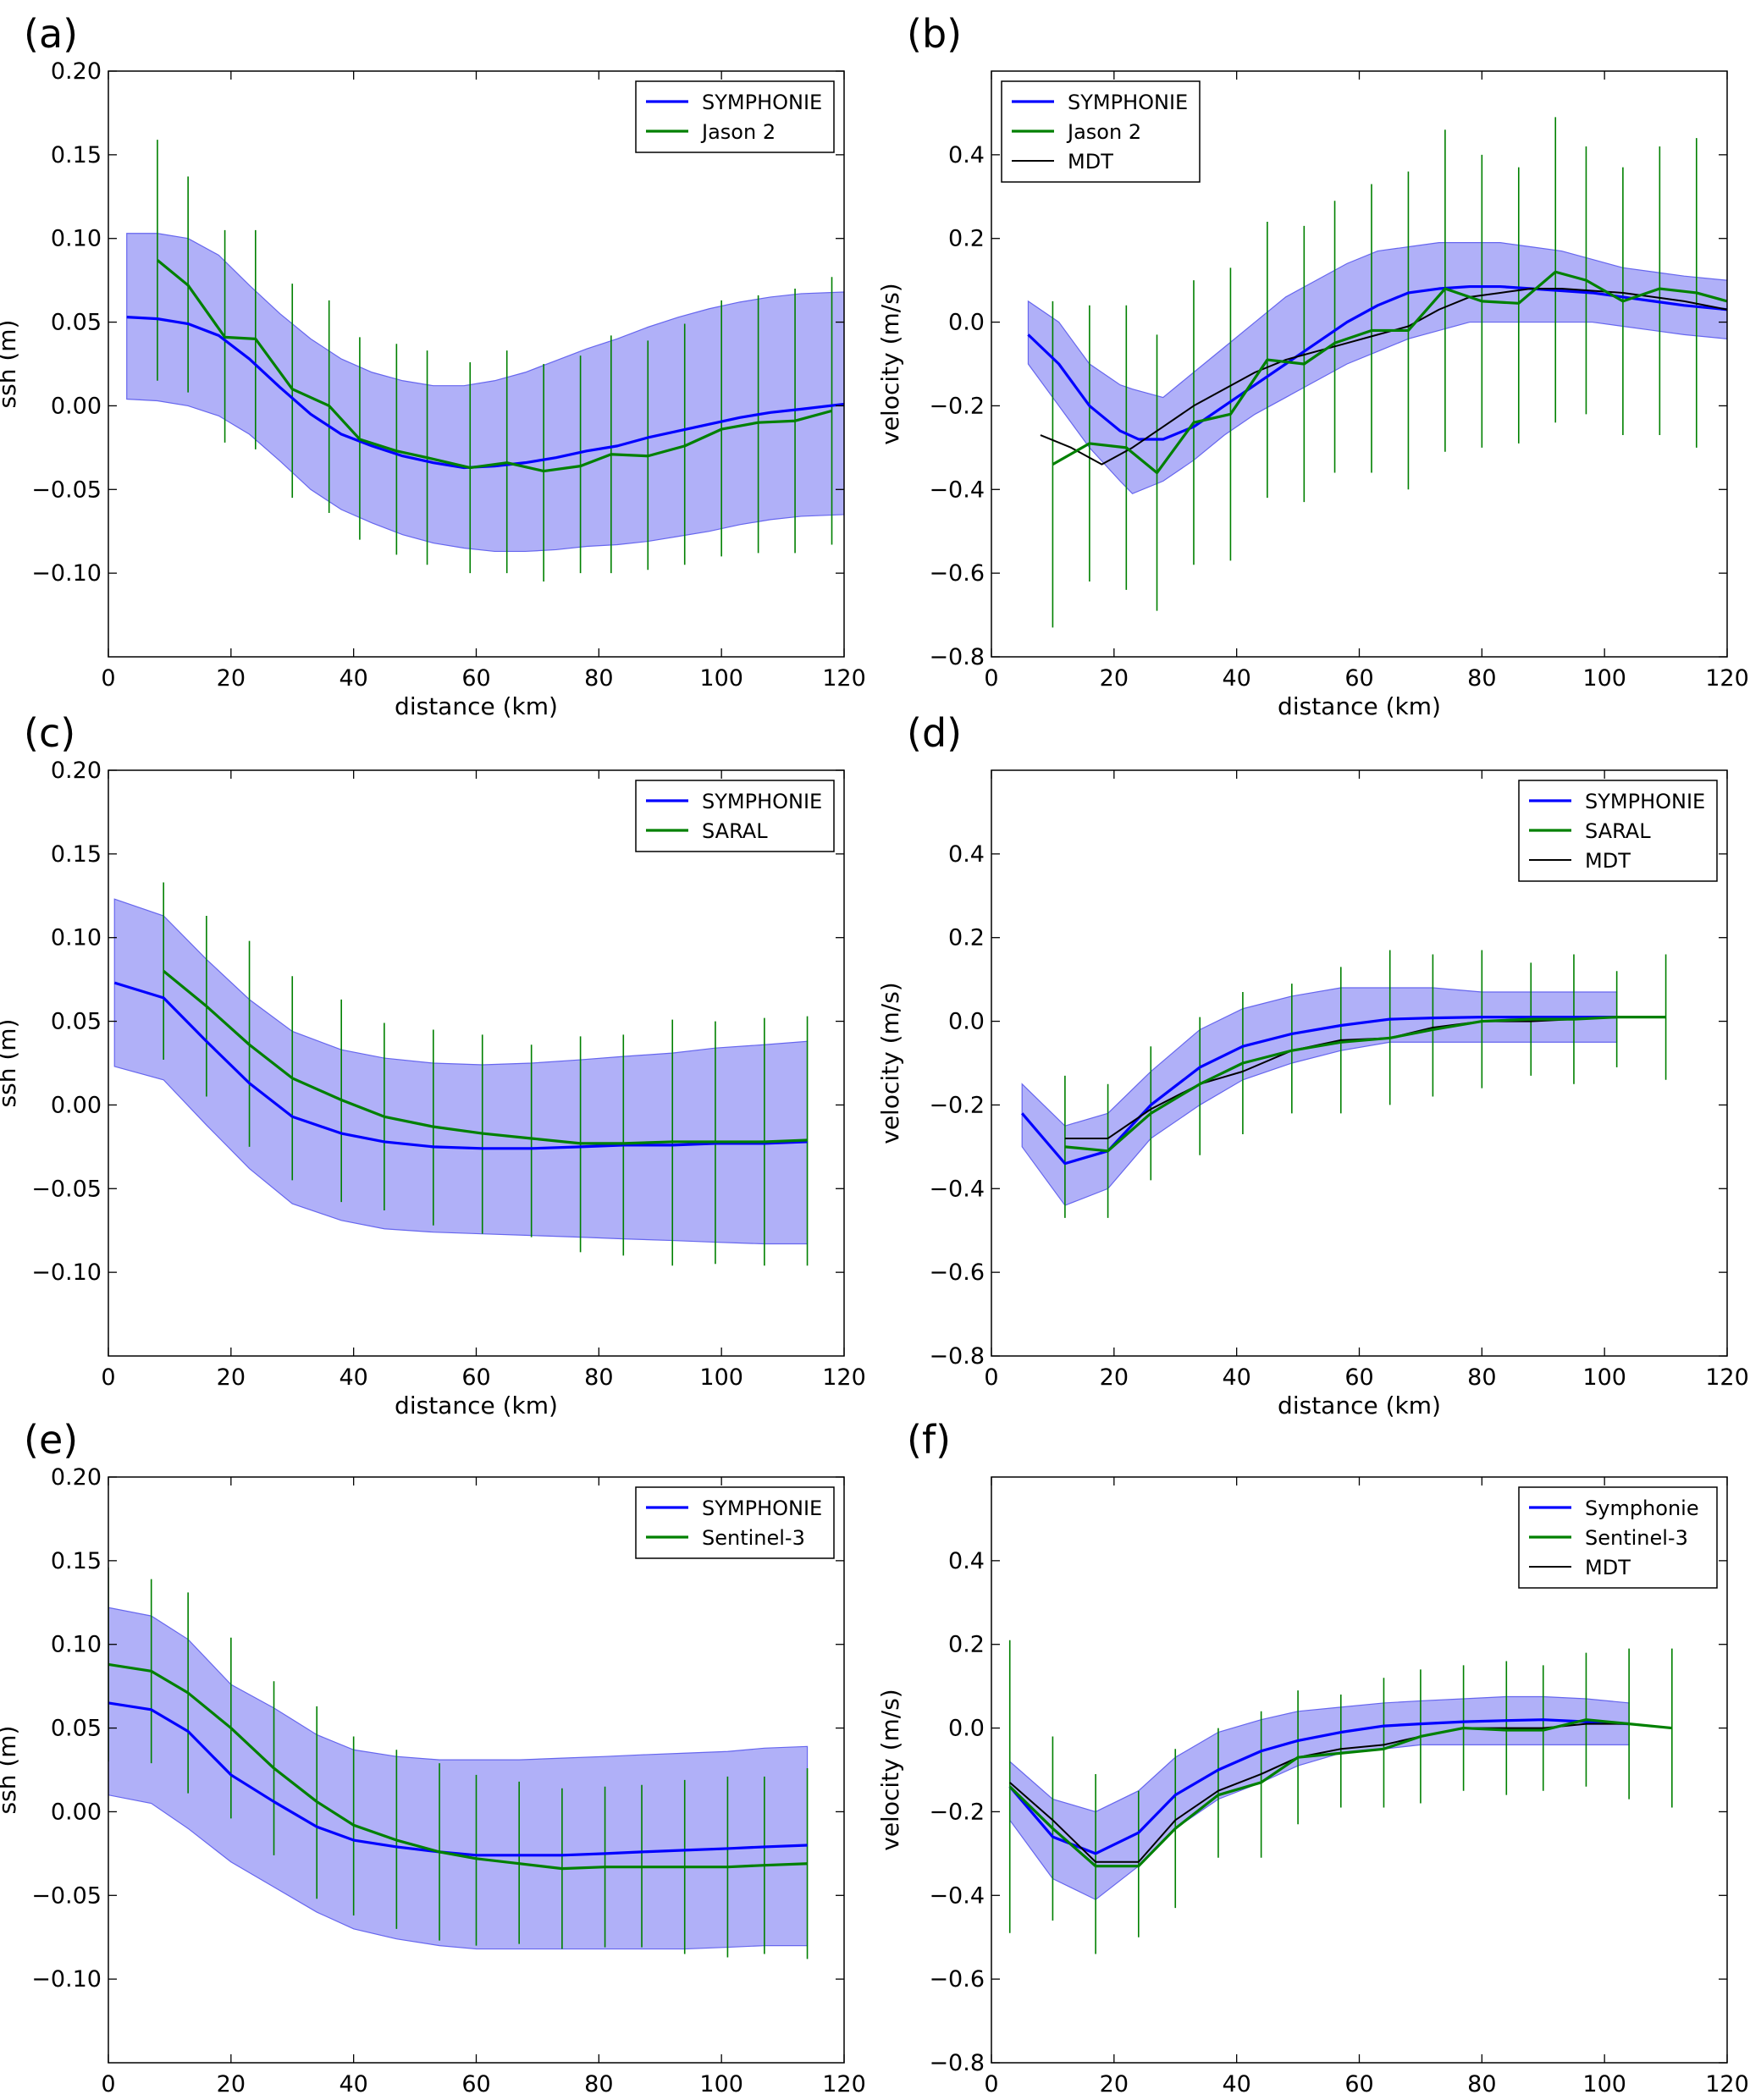  Describe the element at coordinates (1103, 132) in the screenshot. I see `legend-entry: Jason 2` at that location.